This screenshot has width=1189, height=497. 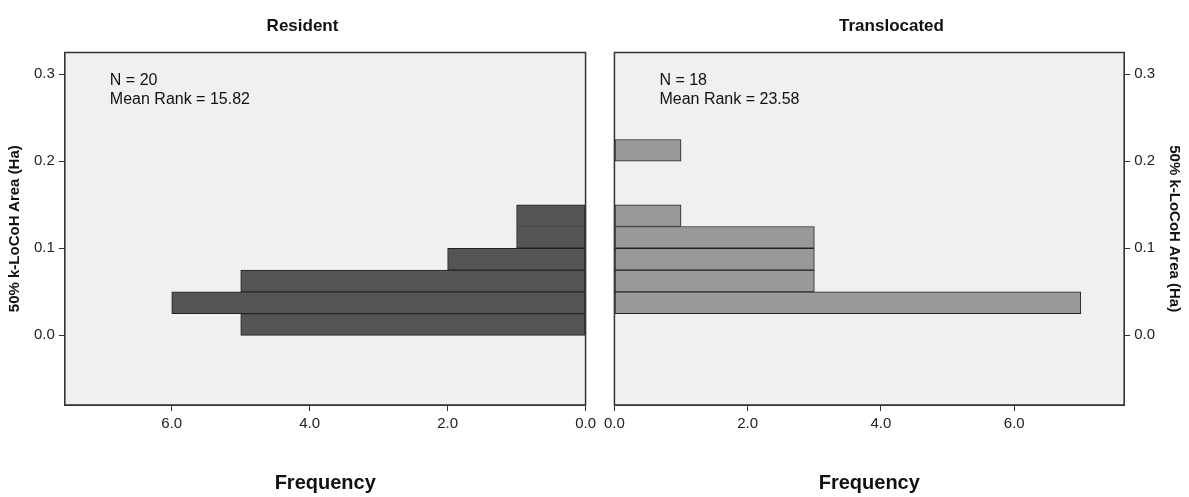 I want to click on annotation: N = 20, so click(x=133, y=79).